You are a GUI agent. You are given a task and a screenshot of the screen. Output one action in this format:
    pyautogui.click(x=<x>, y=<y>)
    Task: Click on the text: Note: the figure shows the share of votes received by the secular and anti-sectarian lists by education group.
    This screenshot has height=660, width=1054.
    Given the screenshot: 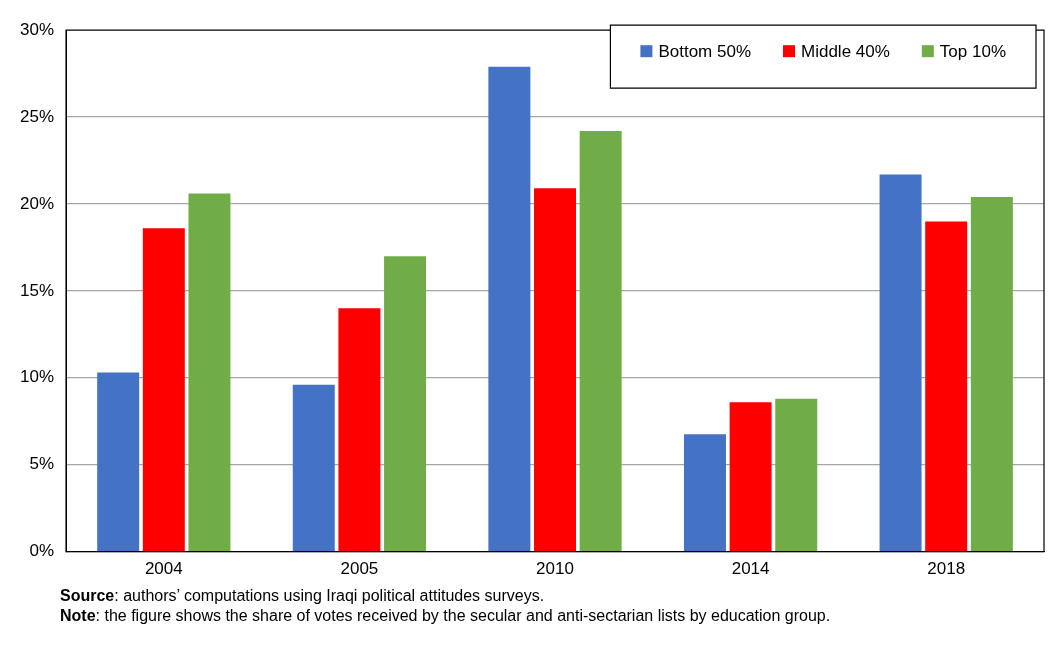 What is the action you would take?
    pyautogui.click(x=446, y=616)
    